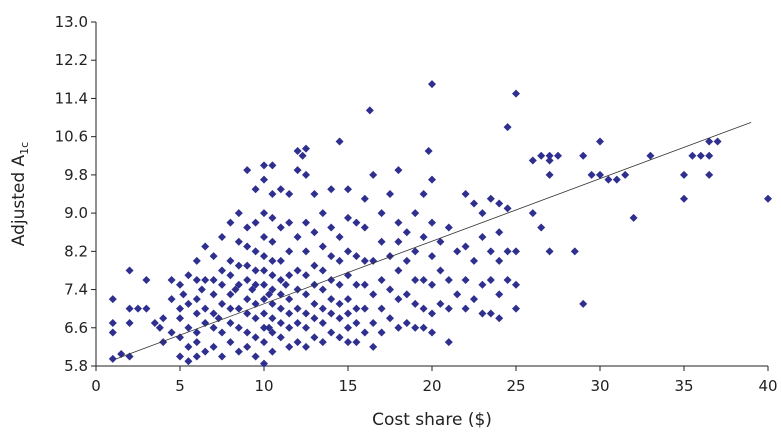  What do you see at coordinates (71, 22) in the screenshot?
I see `y-tick-label: 13.0` at bounding box center [71, 22].